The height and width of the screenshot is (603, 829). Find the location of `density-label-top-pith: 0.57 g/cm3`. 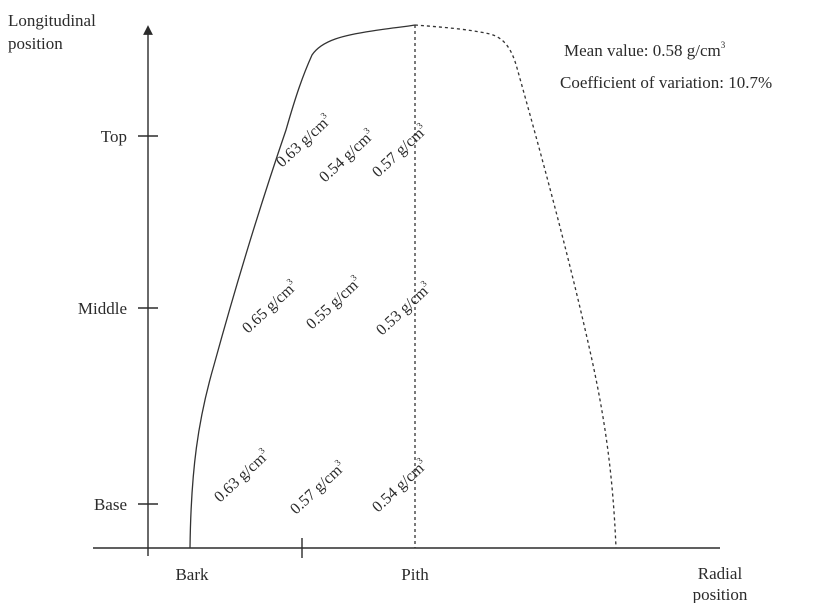

density-label-top-pith: 0.57 g/cm3 is located at coordinates (399, 150).